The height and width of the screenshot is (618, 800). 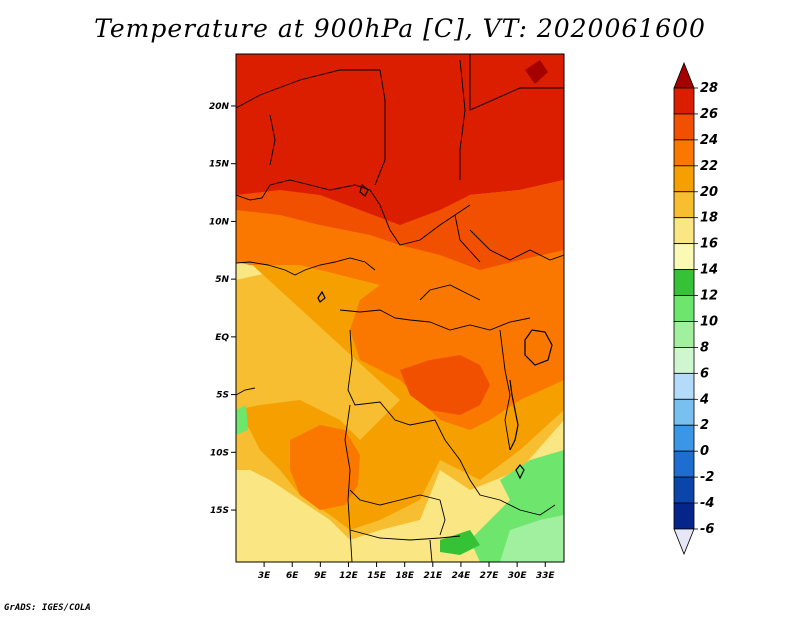 What do you see at coordinates (709, 166) in the screenshot?
I see `colorbar-label: 22` at bounding box center [709, 166].